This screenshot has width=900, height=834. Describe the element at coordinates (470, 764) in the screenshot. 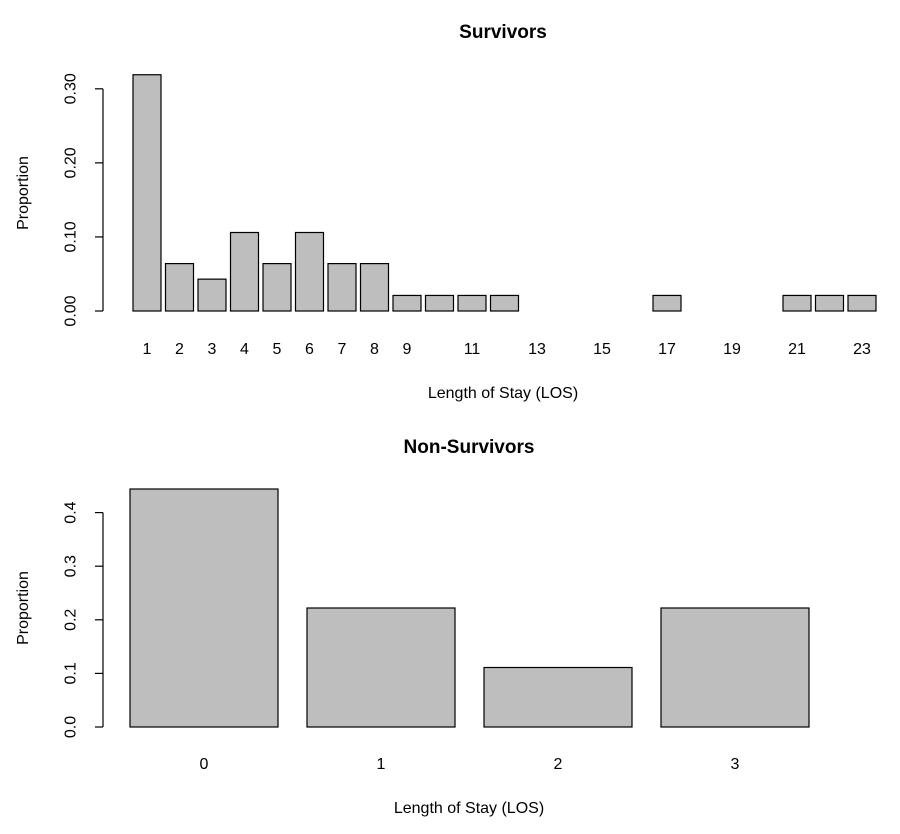

I see `non-survivors-x-tick-labels: 0 1 2 3` at that location.